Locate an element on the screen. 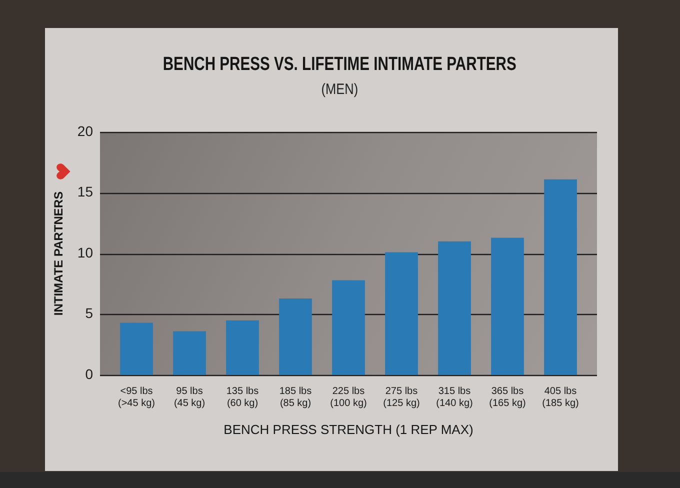 The height and width of the screenshot is (488, 680). y-tick-label: 0 is located at coordinates (89, 374).